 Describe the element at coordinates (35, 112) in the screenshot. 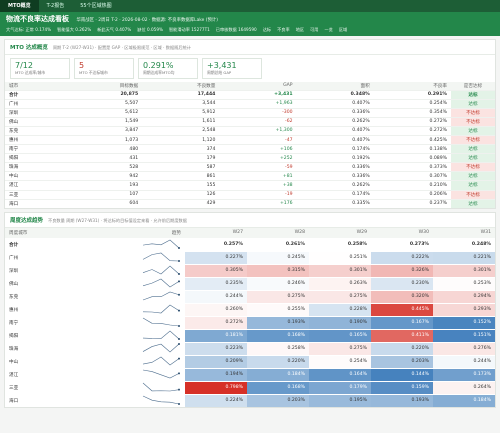

I see `table-cell: 深圳` at that location.